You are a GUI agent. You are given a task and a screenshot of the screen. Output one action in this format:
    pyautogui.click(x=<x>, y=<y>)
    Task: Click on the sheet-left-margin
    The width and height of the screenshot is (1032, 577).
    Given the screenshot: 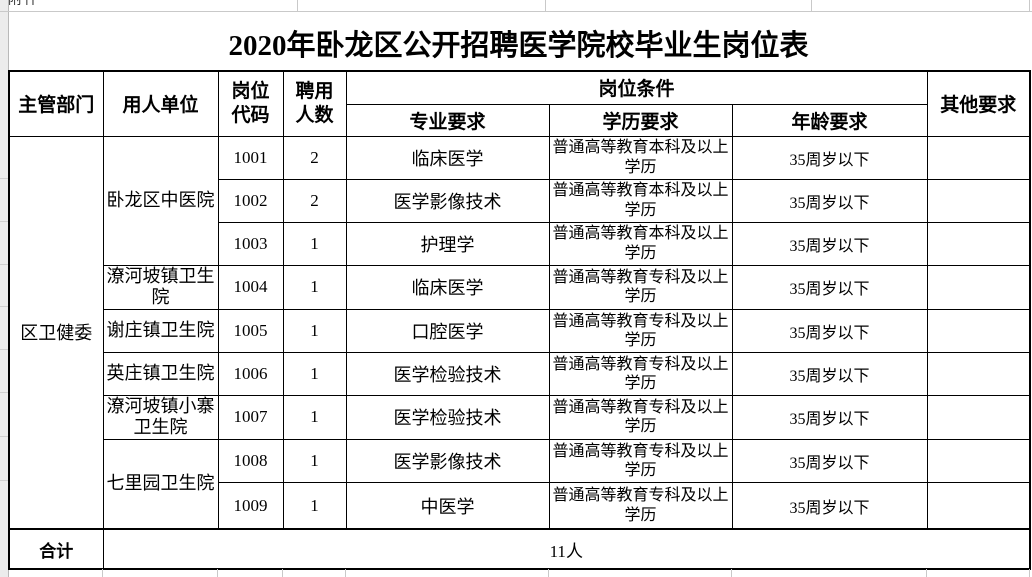 What is the action you would take?
    pyautogui.click(x=4, y=288)
    